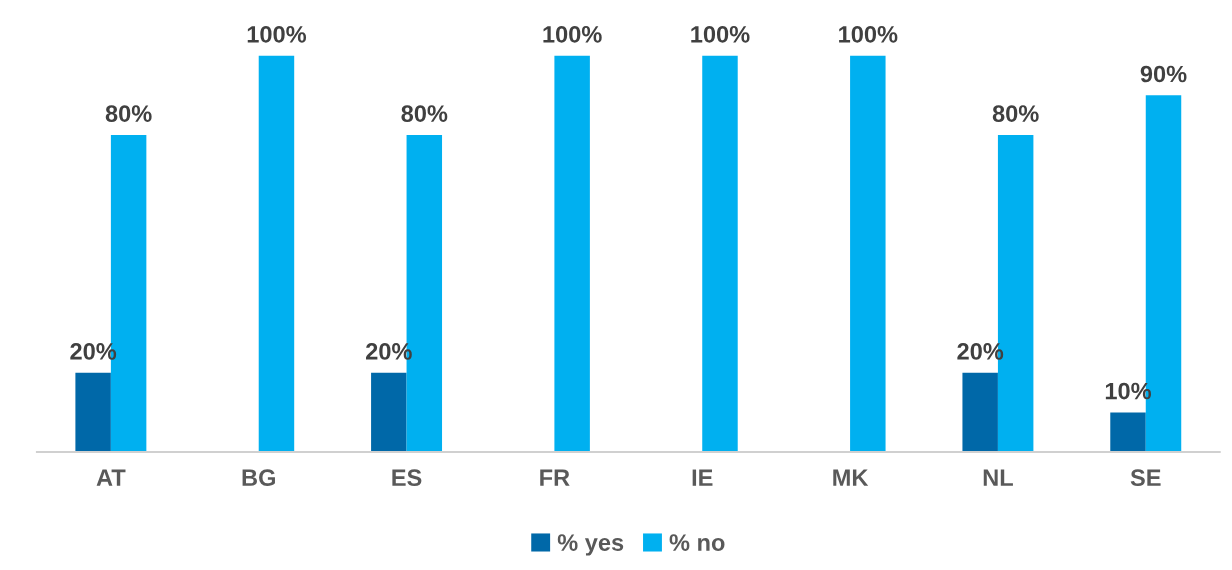 This screenshot has width=1232, height=570. Describe the element at coordinates (851, 477) in the screenshot. I see `x-tick-label: MK` at that location.